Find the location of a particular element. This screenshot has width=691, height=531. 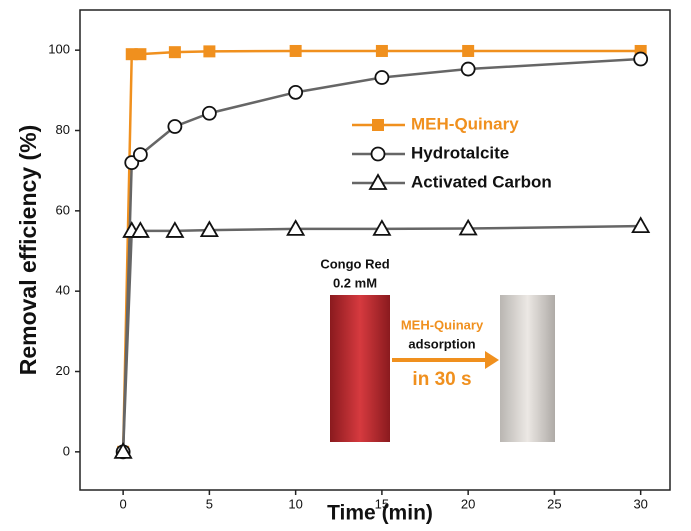

annotation: 0.2 mM is located at coordinates (355, 282).